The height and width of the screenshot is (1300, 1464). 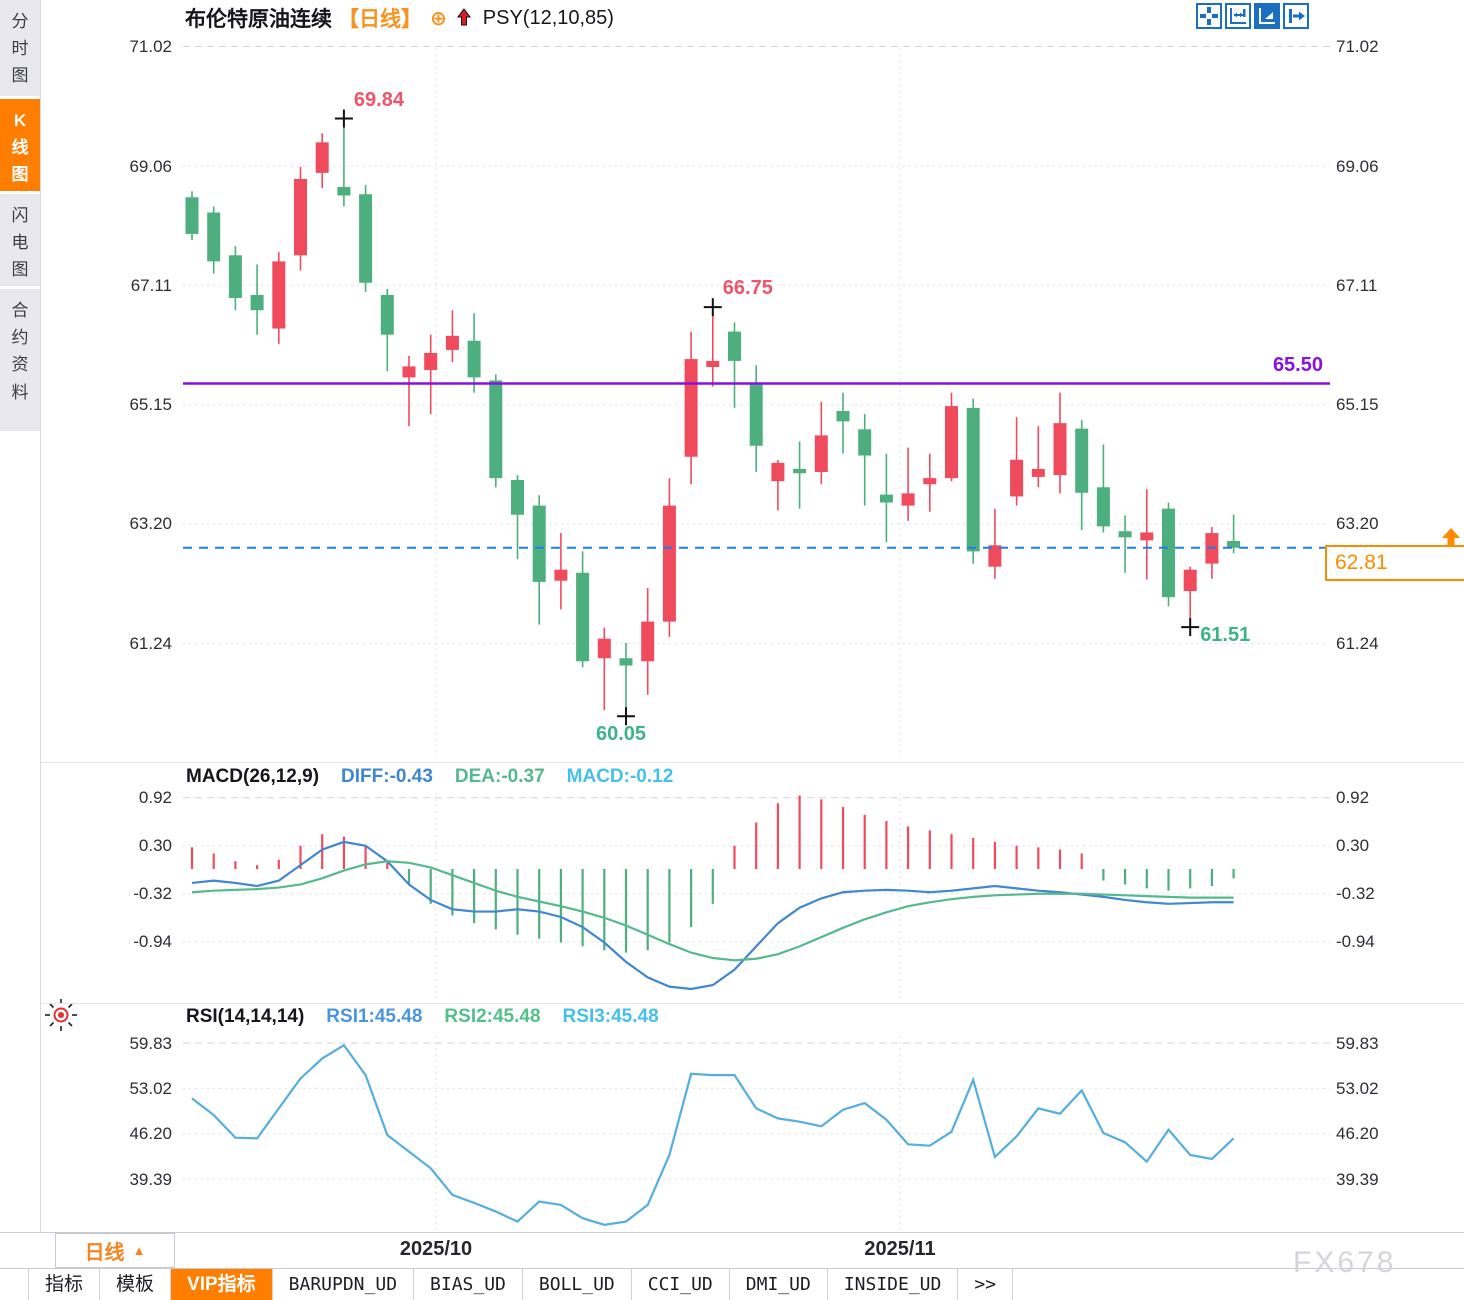 What do you see at coordinates (900, 1249) in the screenshot?
I see `x-axis-date-label: 2025/11` at bounding box center [900, 1249].